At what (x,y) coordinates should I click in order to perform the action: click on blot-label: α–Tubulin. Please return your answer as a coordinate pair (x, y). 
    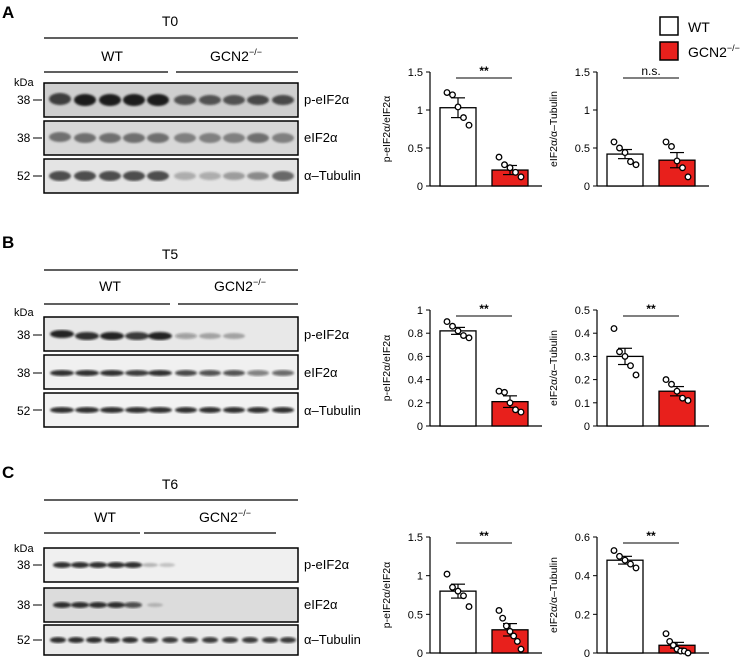
    Looking at the image, I should click on (332, 639).